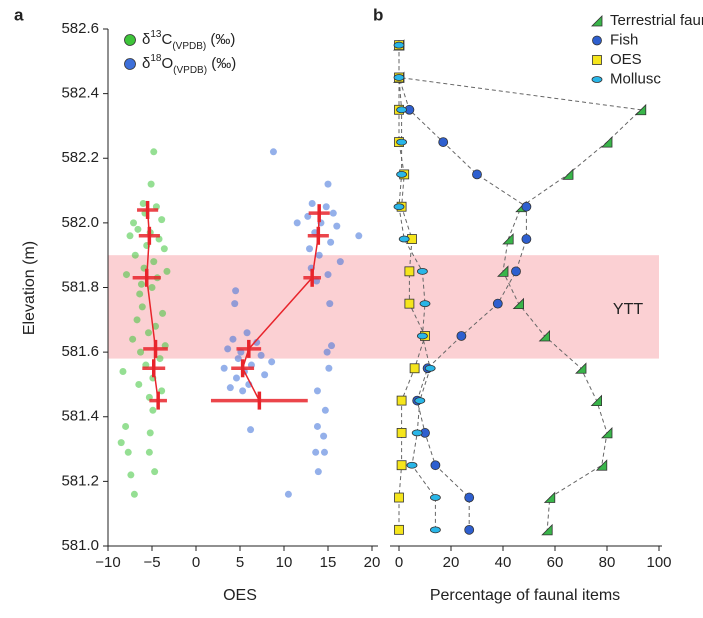 Image resolution: width=703 pixels, height=618 pixels. What do you see at coordinates (29, 288) in the screenshot?
I see `y-axis-label: Elevation (m)` at bounding box center [29, 288].